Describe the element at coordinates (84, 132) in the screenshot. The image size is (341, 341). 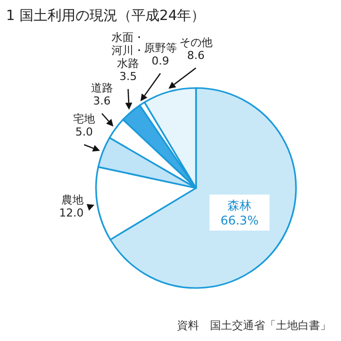
I see `data-label: 5.0` at that location.